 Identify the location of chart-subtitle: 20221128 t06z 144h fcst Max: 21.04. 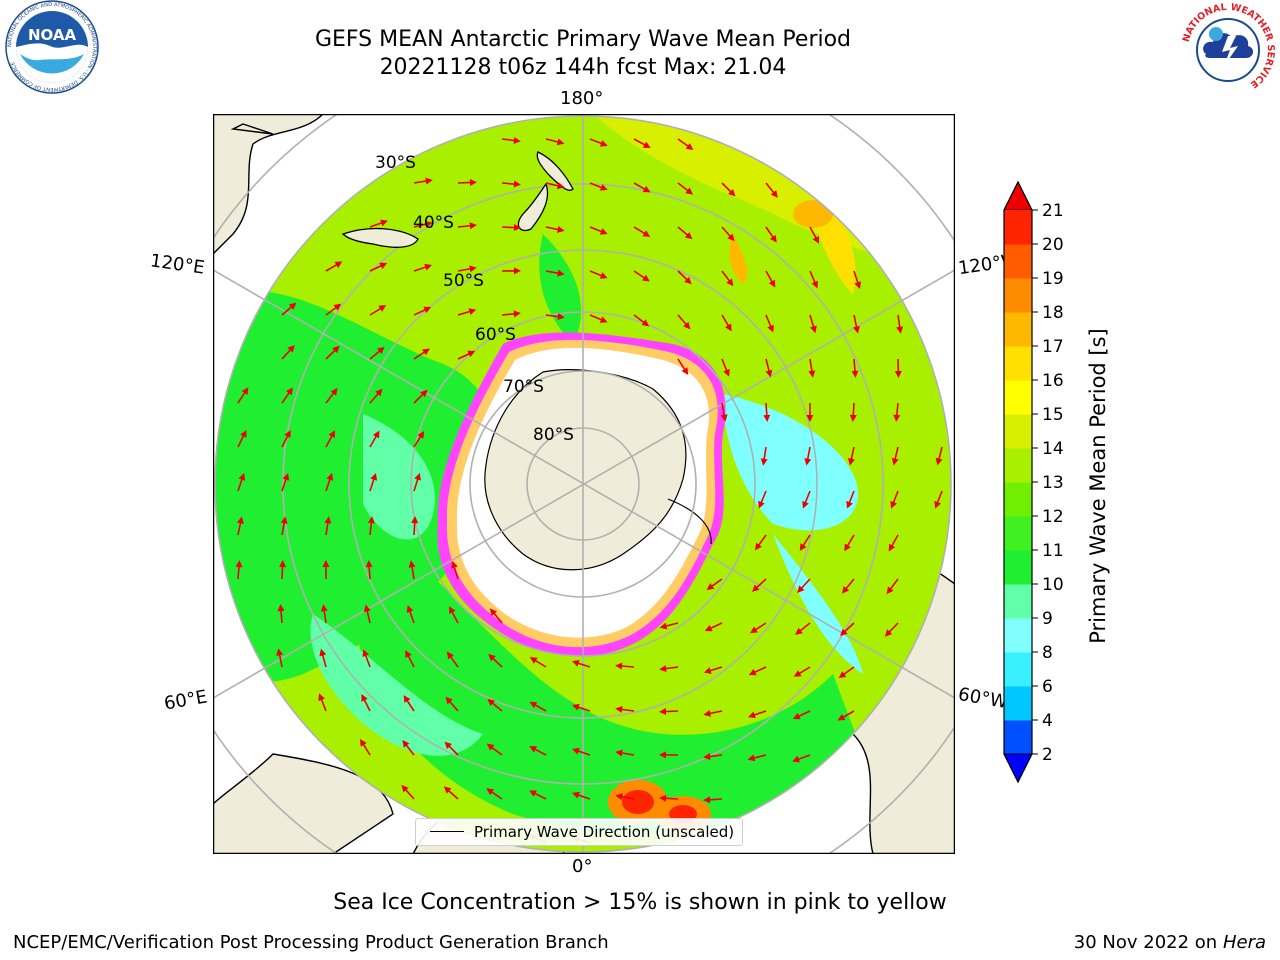
(583, 67).